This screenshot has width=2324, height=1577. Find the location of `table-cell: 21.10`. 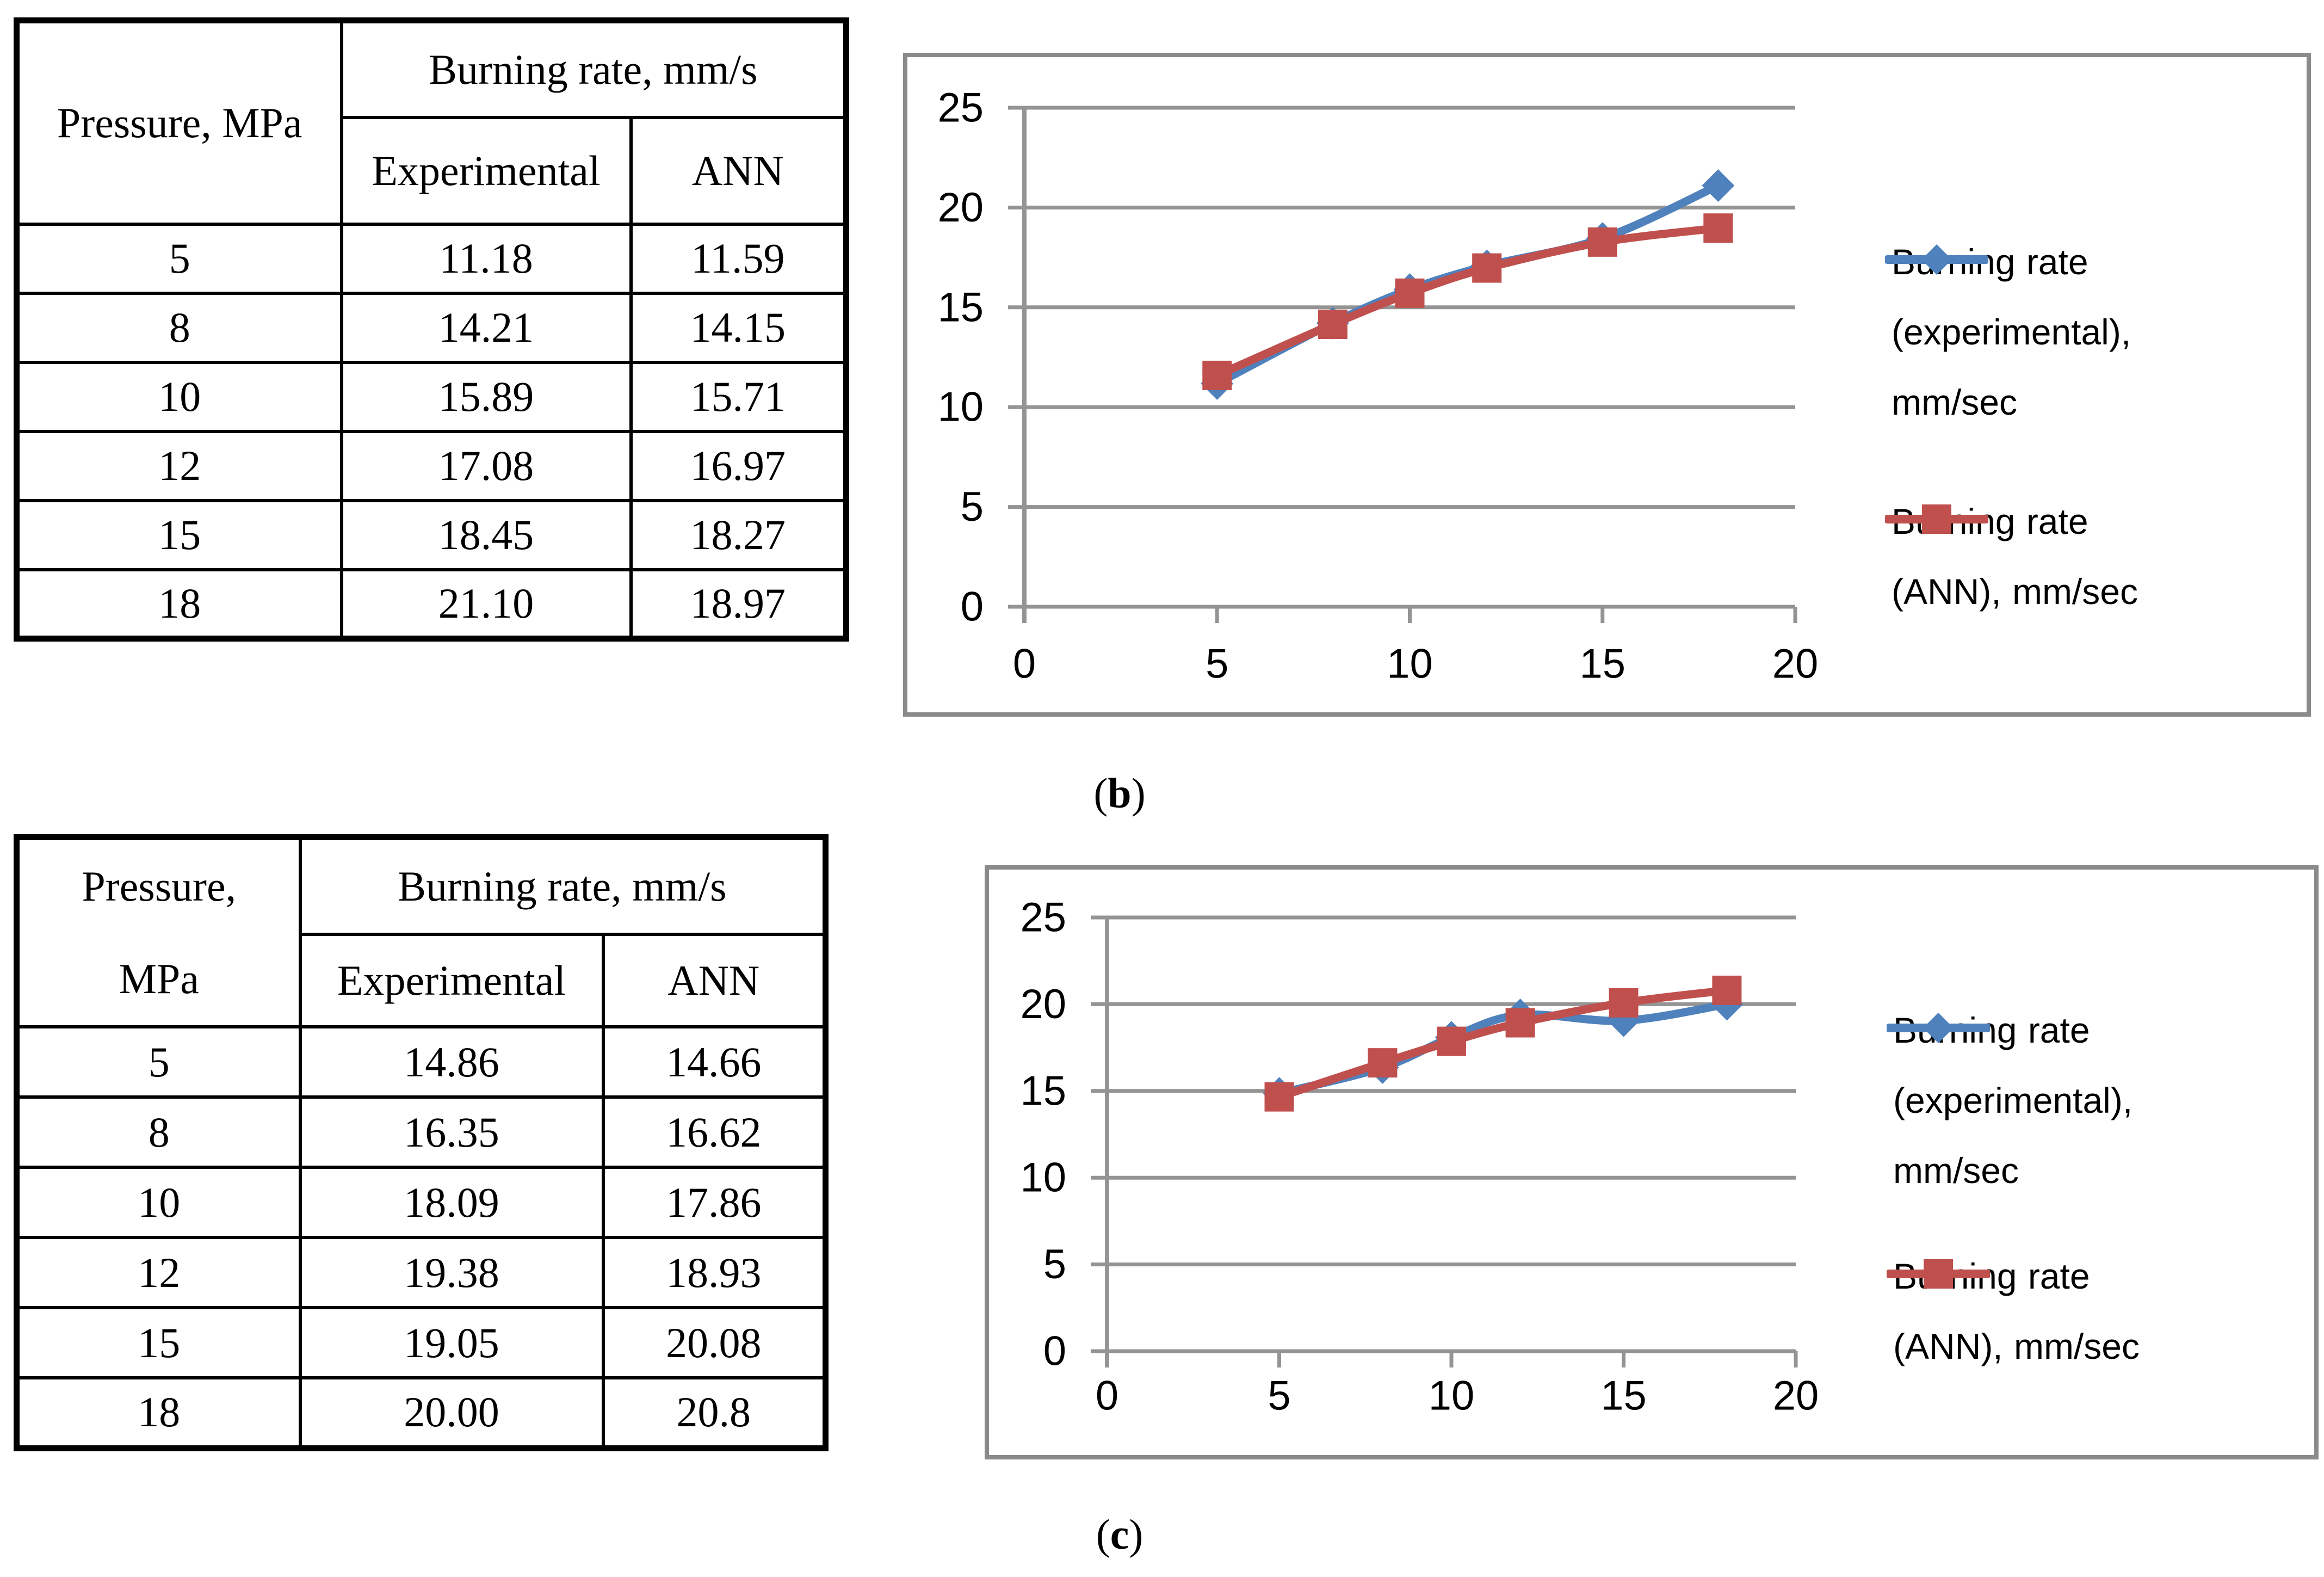

table-cell: 21.10 is located at coordinates (486, 604).